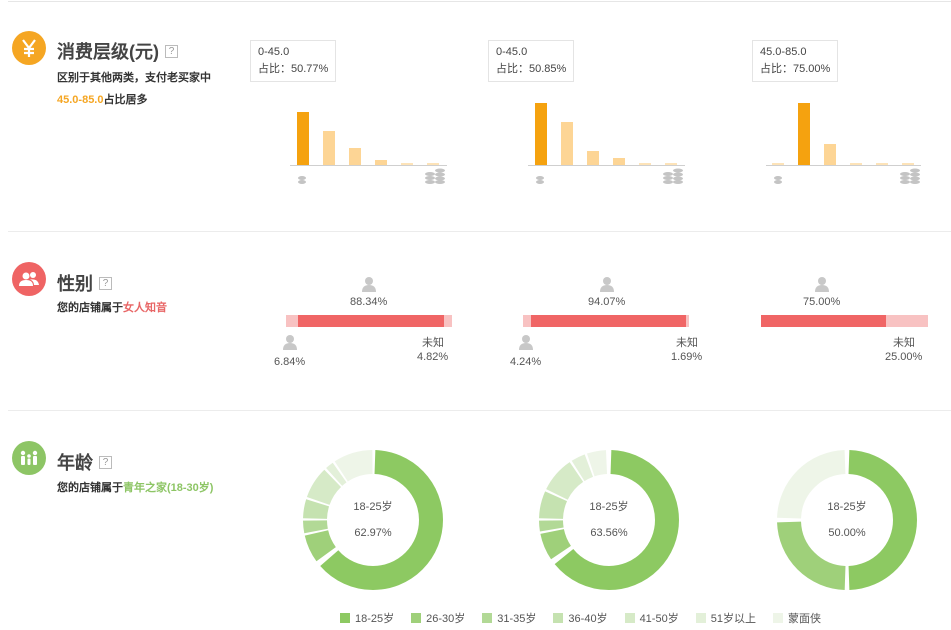  What do you see at coordinates (293, 61) in the screenshot?
I see `chart-tooltip: 0-45.0 占比：50.77%` at bounding box center [293, 61].